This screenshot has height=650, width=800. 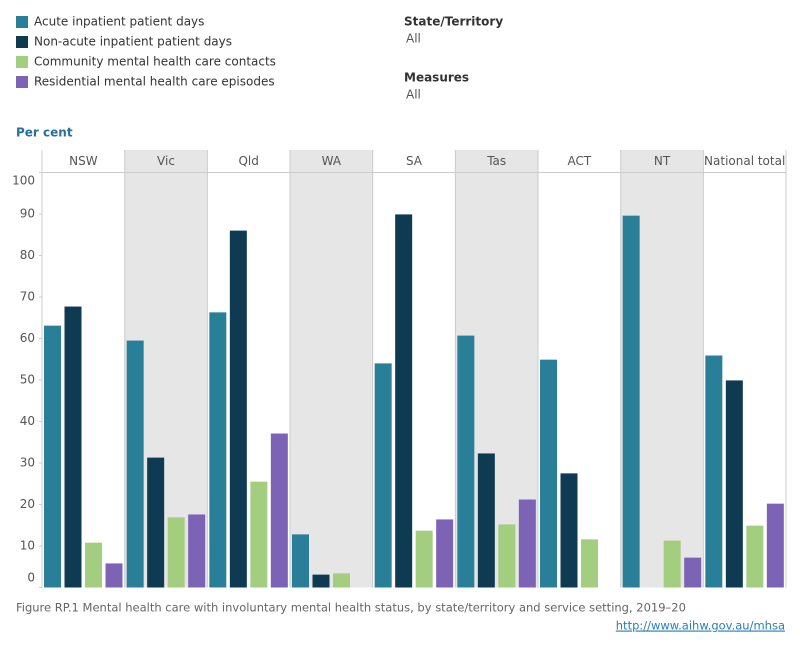 I want to click on panel-header: Qld, so click(x=248, y=161).